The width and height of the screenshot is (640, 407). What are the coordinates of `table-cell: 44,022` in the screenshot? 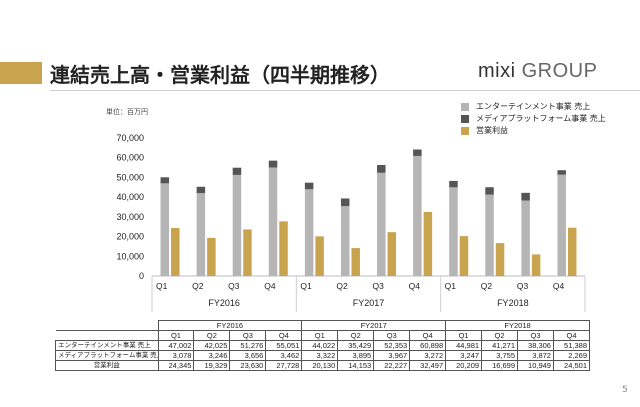 It's located at (320, 345).